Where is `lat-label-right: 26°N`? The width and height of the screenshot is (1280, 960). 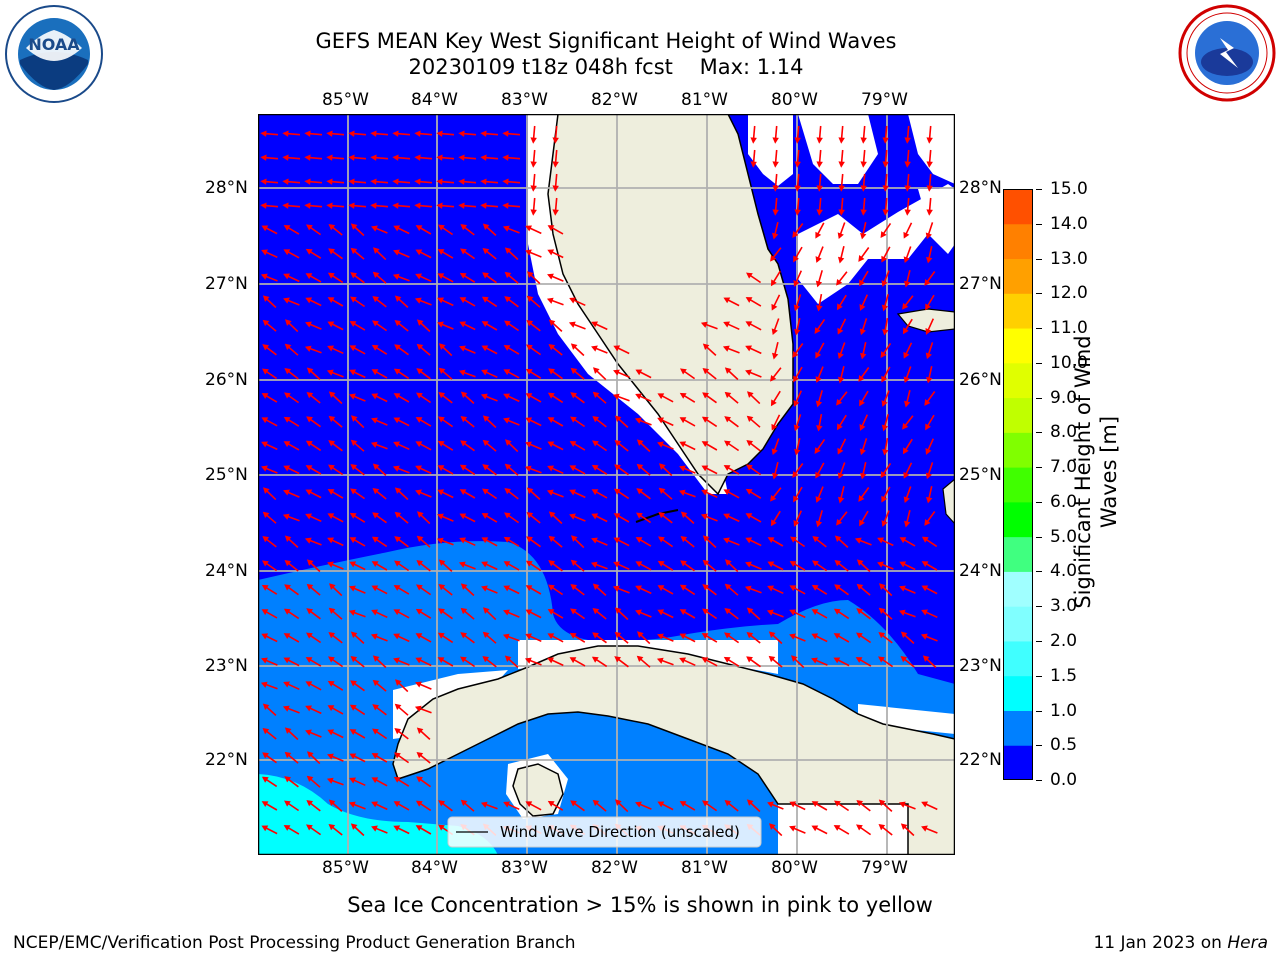
lat-label-right: 26°N is located at coordinates (980, 380).